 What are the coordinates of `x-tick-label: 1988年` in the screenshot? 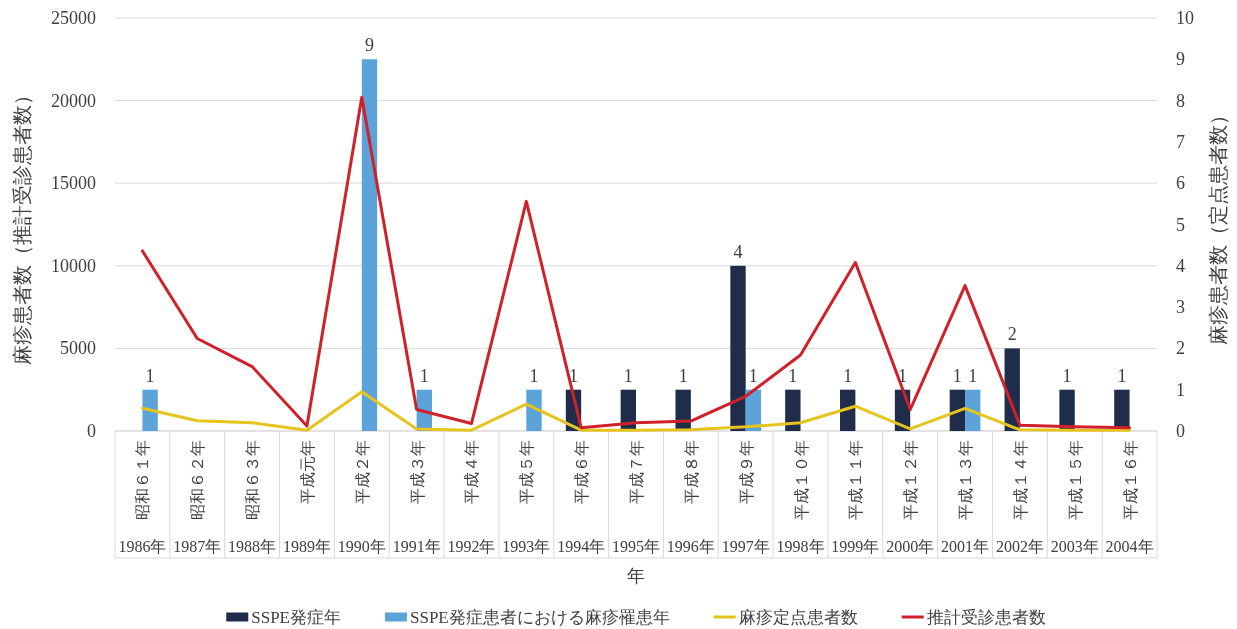 It's located at (252, 546).